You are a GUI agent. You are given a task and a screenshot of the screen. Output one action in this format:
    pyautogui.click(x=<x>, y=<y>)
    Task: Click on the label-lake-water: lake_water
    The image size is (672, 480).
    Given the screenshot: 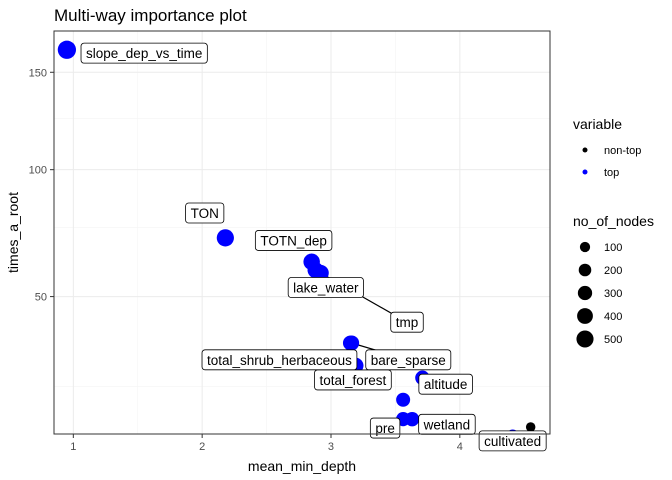 What is the action you would take?
    pyautogui.click(x=325, y=287)
    